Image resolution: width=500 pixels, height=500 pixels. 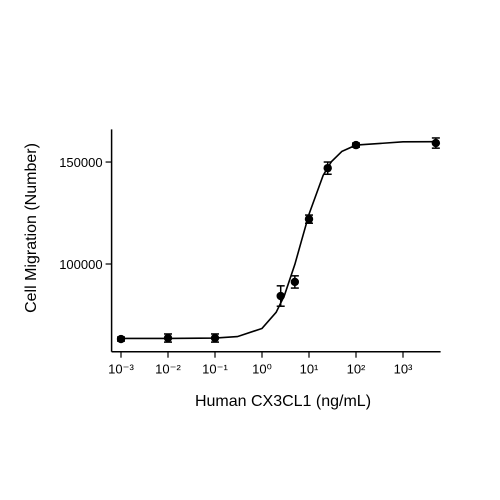 I want to click on y-tick-label: 100000, so click(x=80, y=264).